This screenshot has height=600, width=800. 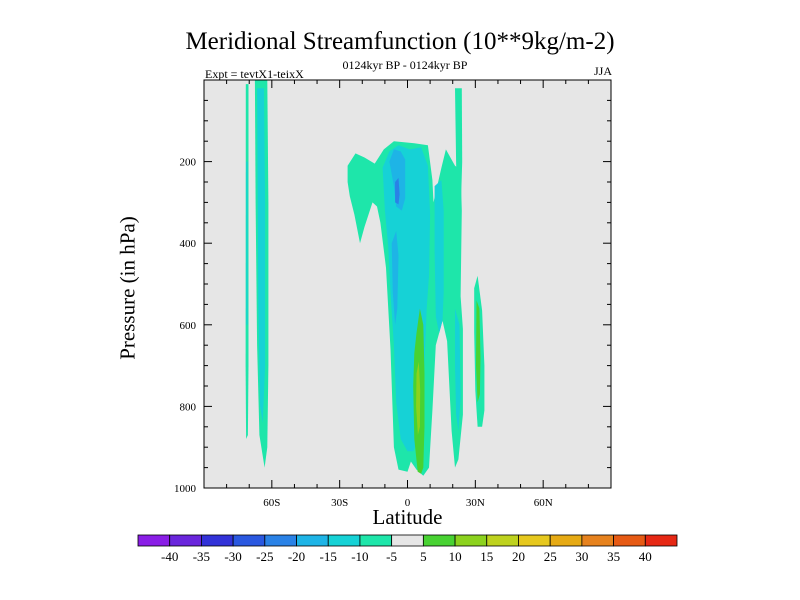 I want to click on contour-teal-teal-22n, so click(x=458, y=369).